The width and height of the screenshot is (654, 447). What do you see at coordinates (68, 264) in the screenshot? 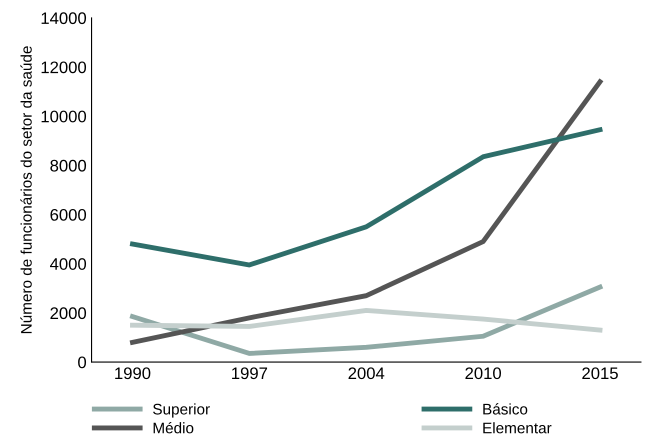
I see `y-tick-label: 4000` at bounding box center [68, 264].